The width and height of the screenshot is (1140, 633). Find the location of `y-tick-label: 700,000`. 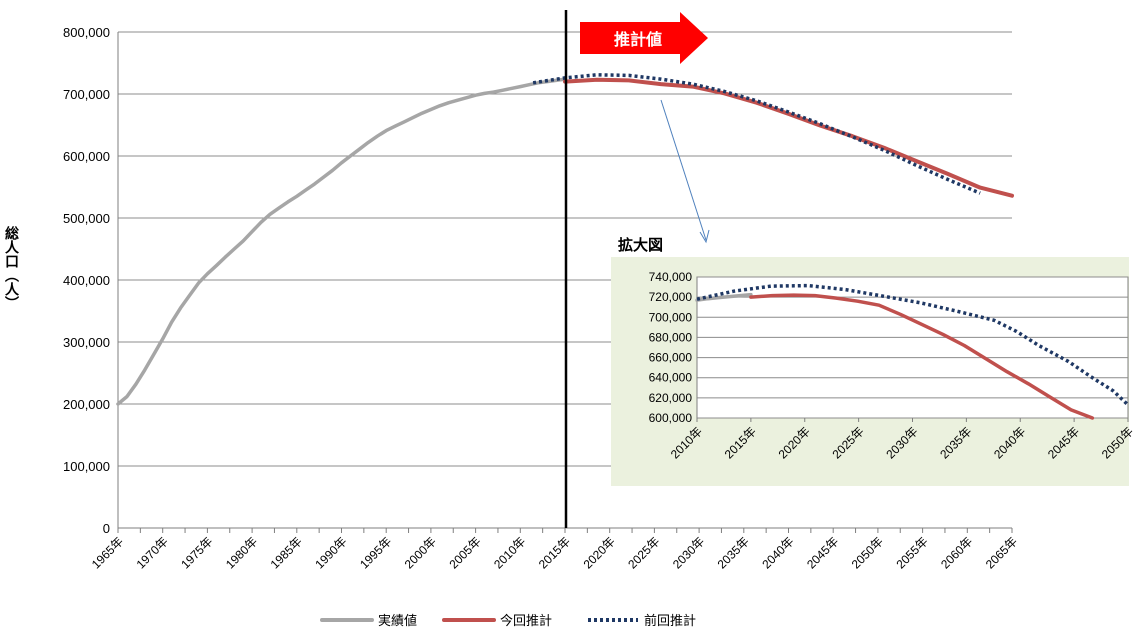

y-tick-label: 700,000 is located at coordinates (86, 94).